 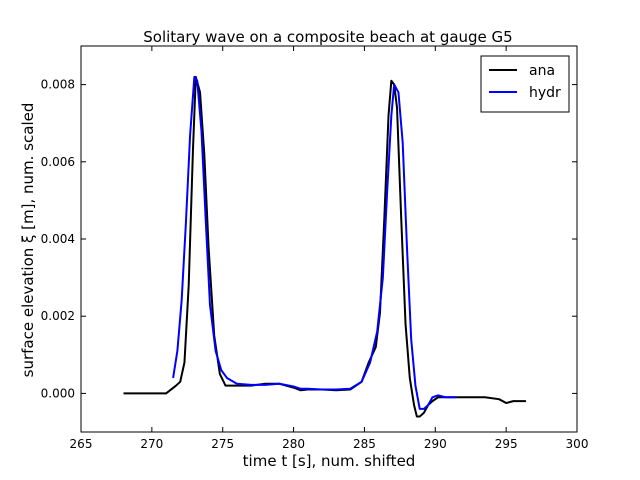 I want to click on legend-label-ana: ana, so click(x=542, y=71).